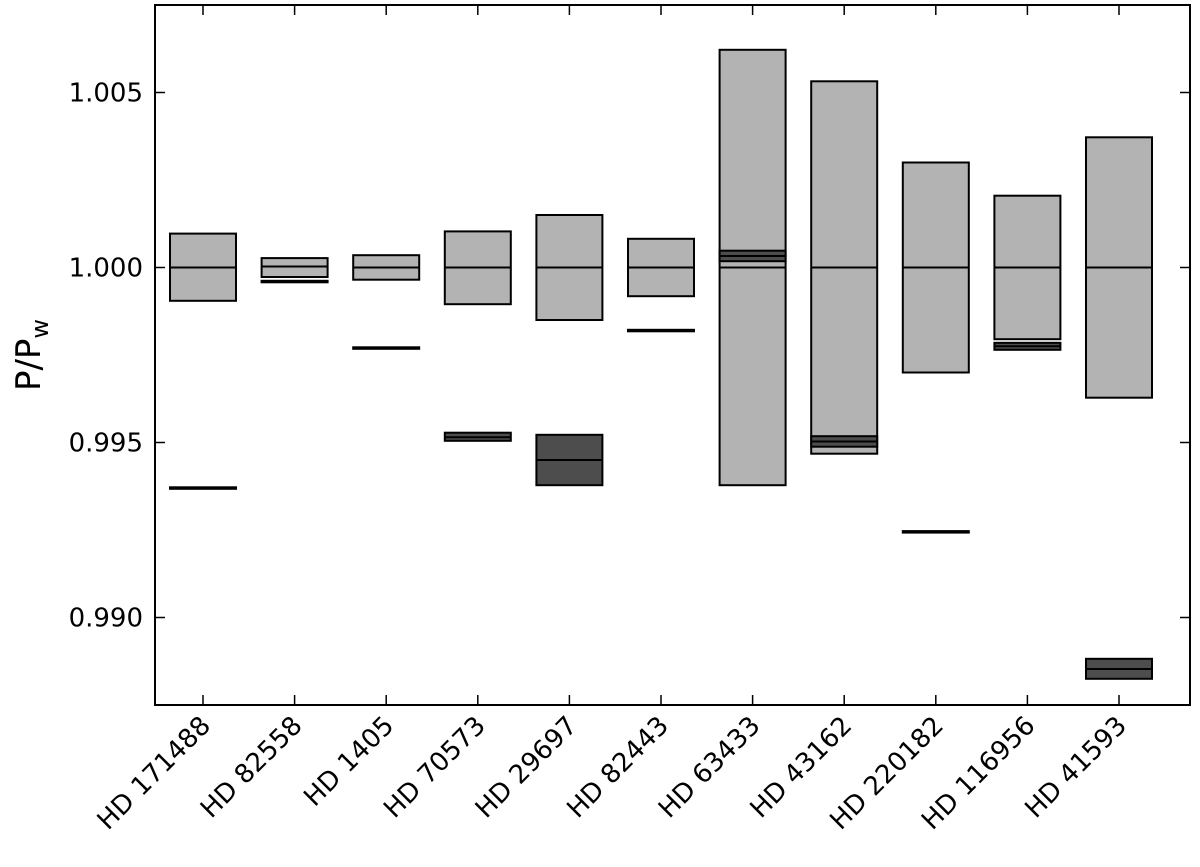 The image size is (1200, 867). I want to click on y-tick-label-2: 1.000, so click(106, 269).